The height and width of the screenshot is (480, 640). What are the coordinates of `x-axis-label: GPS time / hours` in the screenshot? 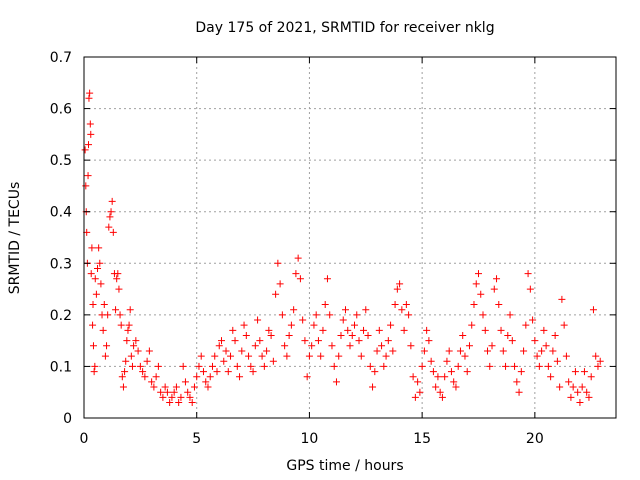 It's located at (344, 466).